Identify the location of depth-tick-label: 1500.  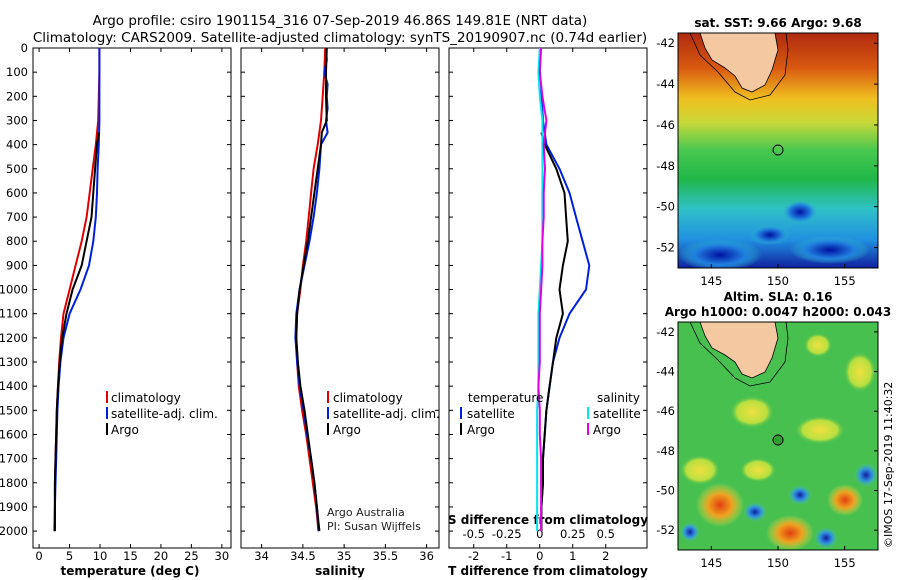
(14, 410).